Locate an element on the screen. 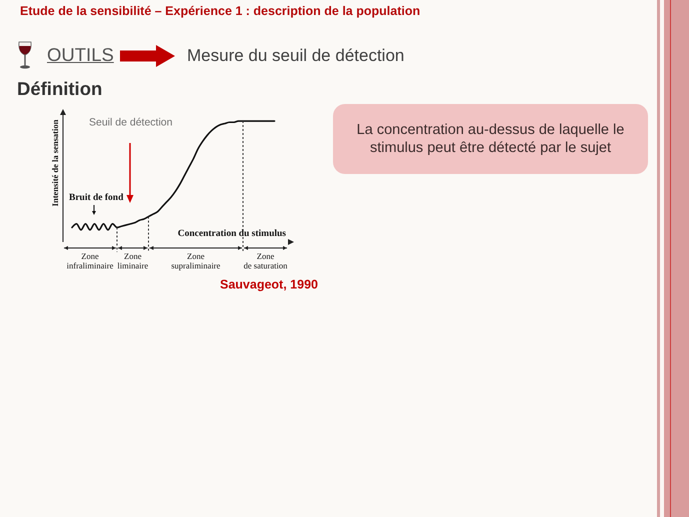 This screenshot has height=517, width=689. text: Zone liminaire is located at coordinates (132, 260).